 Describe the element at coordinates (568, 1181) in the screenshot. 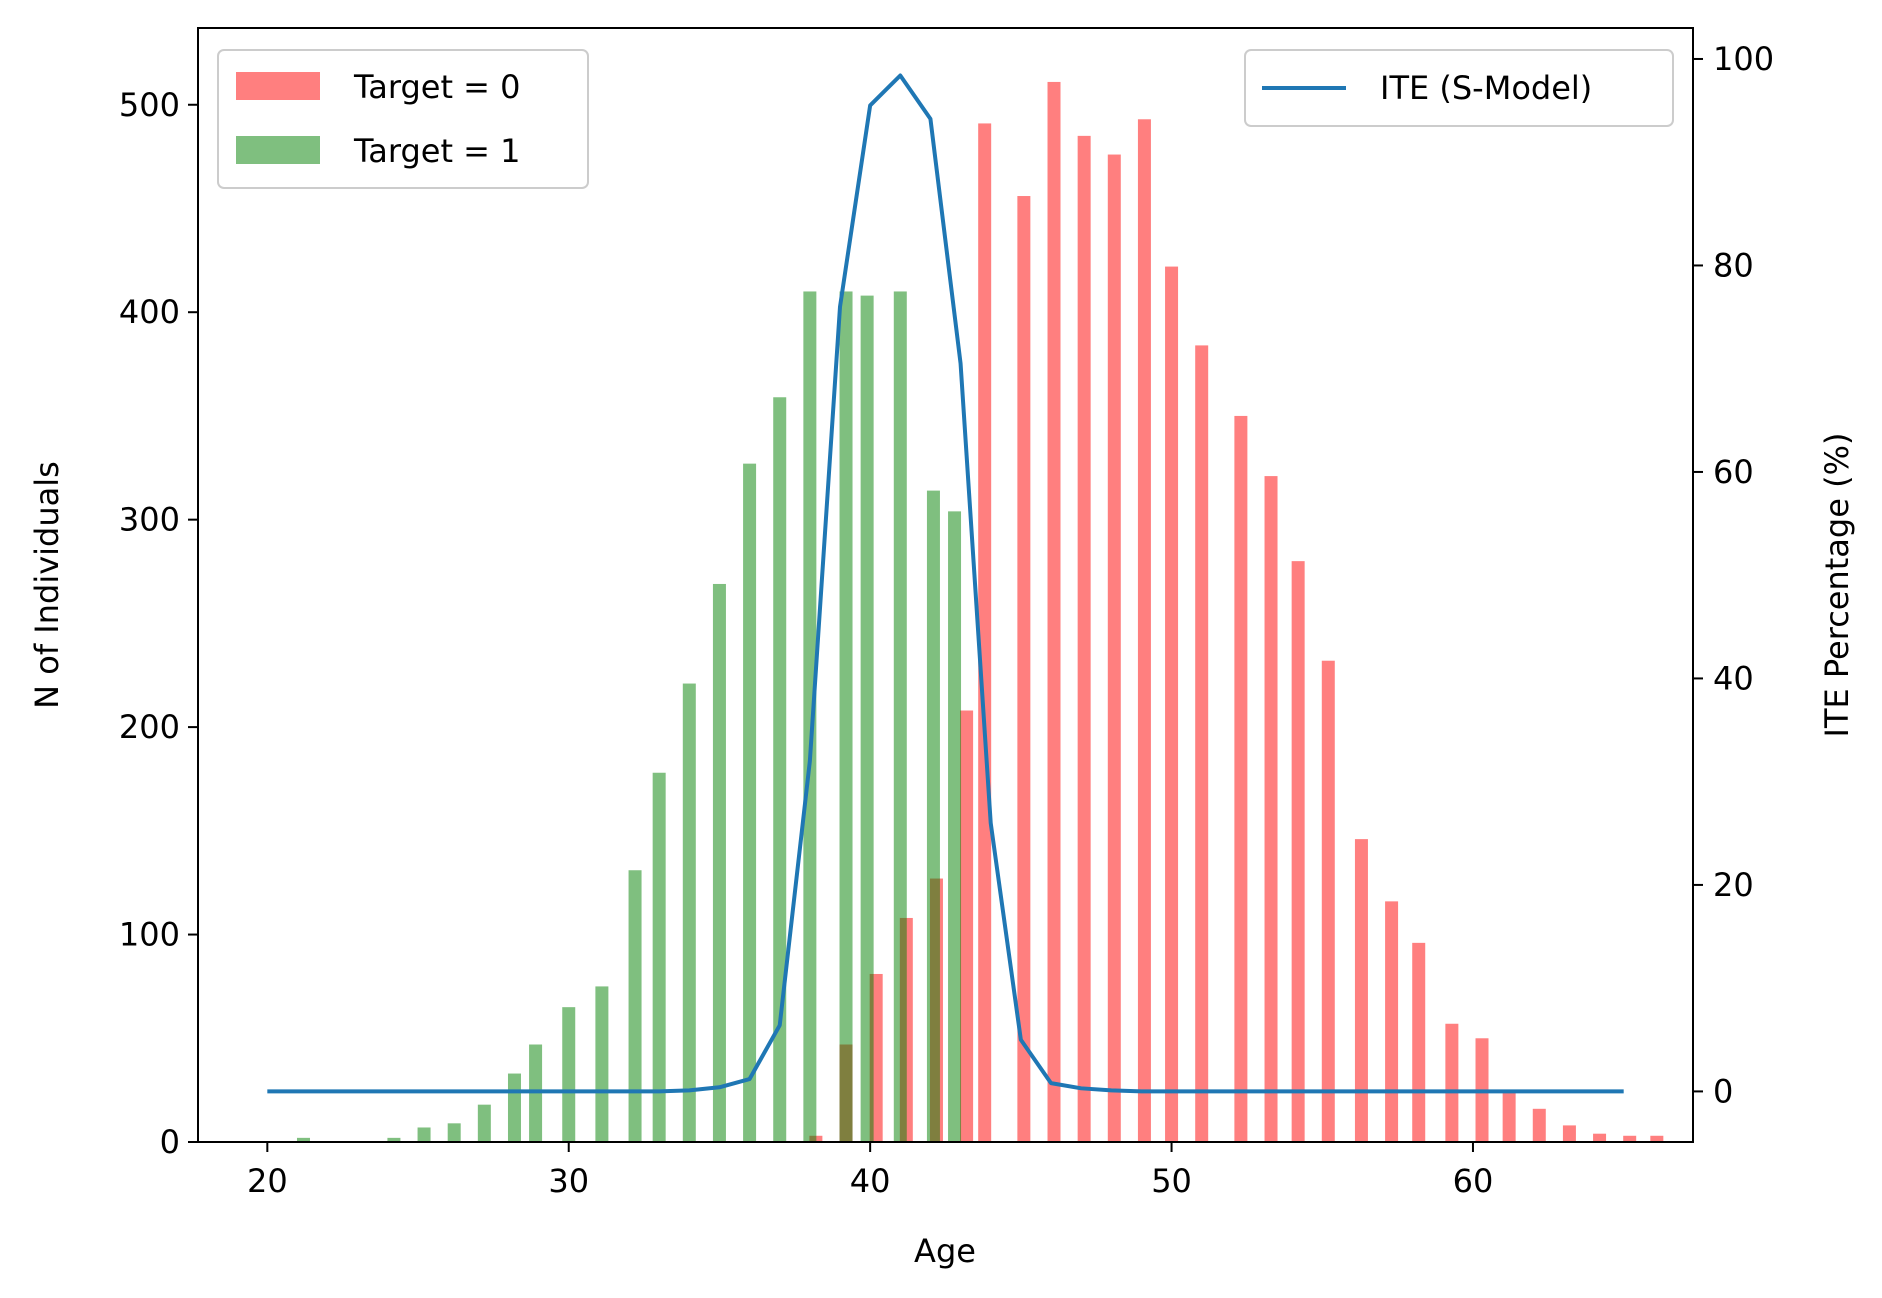

I see `x-tick-label: 30` at that location.